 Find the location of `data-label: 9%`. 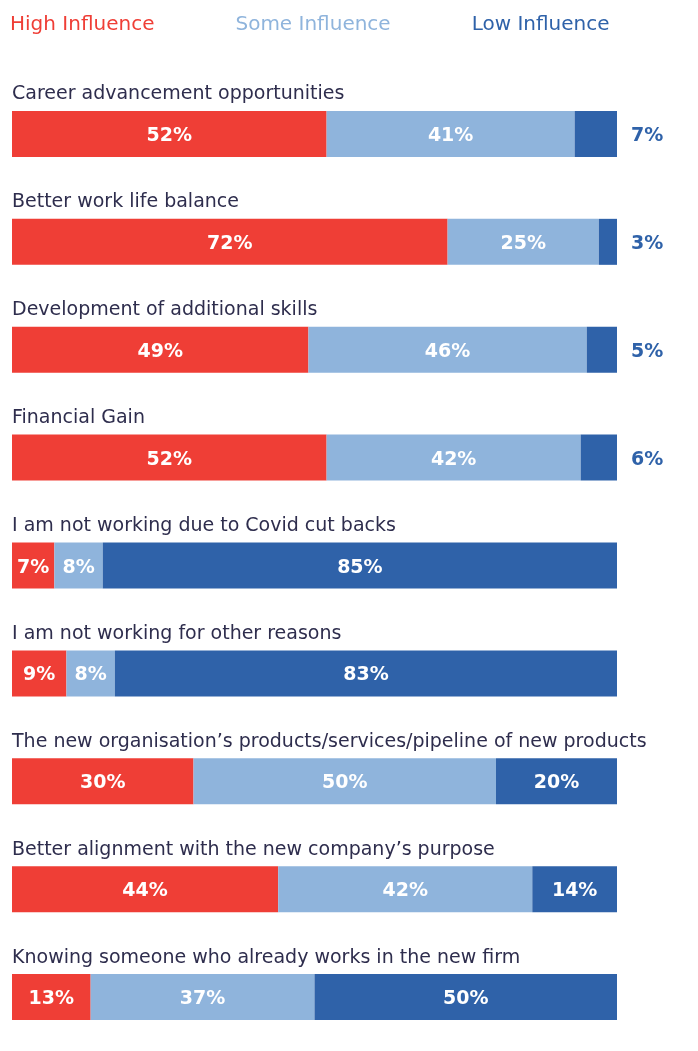

data-label: 9% is located at coordinates (39, 673).